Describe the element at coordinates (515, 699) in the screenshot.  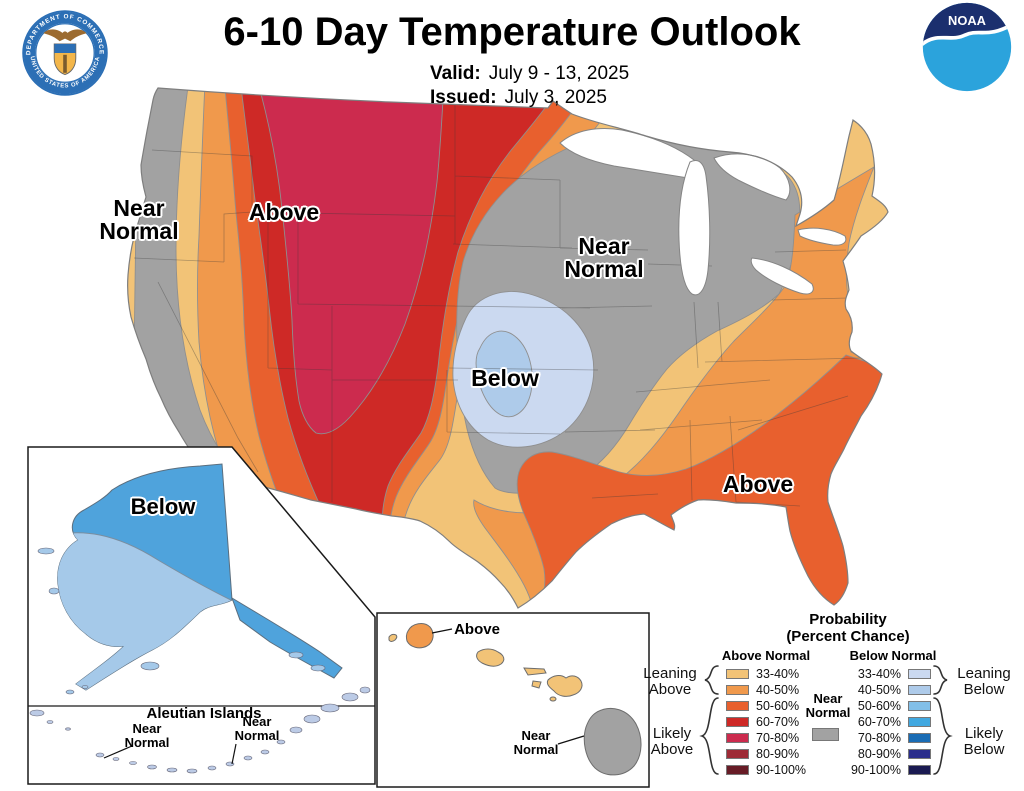
I see `hawaii-islands` at that location.